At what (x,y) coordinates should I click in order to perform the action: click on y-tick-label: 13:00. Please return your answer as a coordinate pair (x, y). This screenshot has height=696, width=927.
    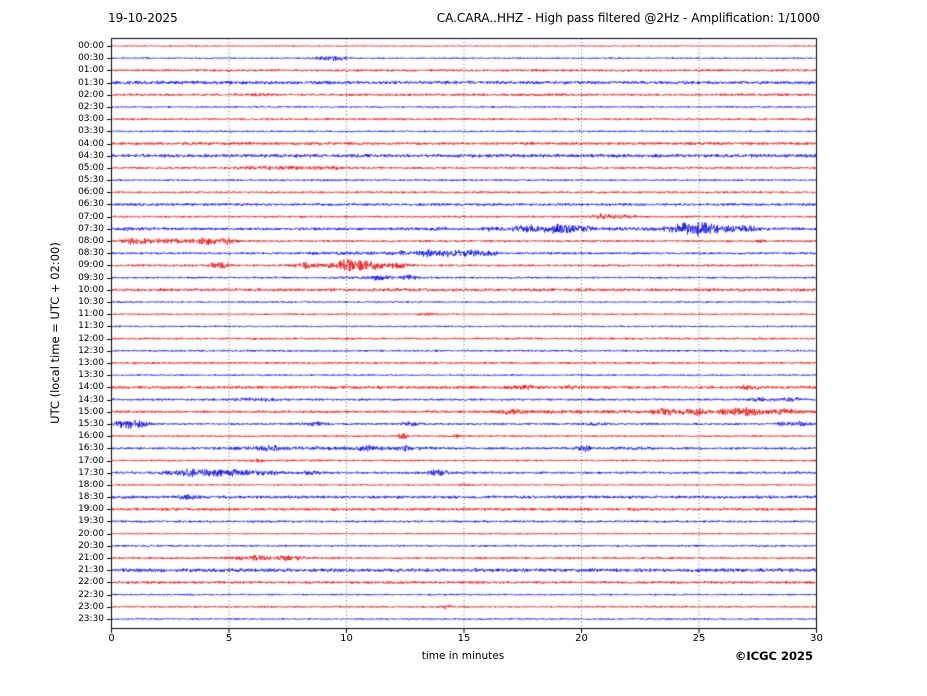
    Looking at the image, I should click on (91, 362).